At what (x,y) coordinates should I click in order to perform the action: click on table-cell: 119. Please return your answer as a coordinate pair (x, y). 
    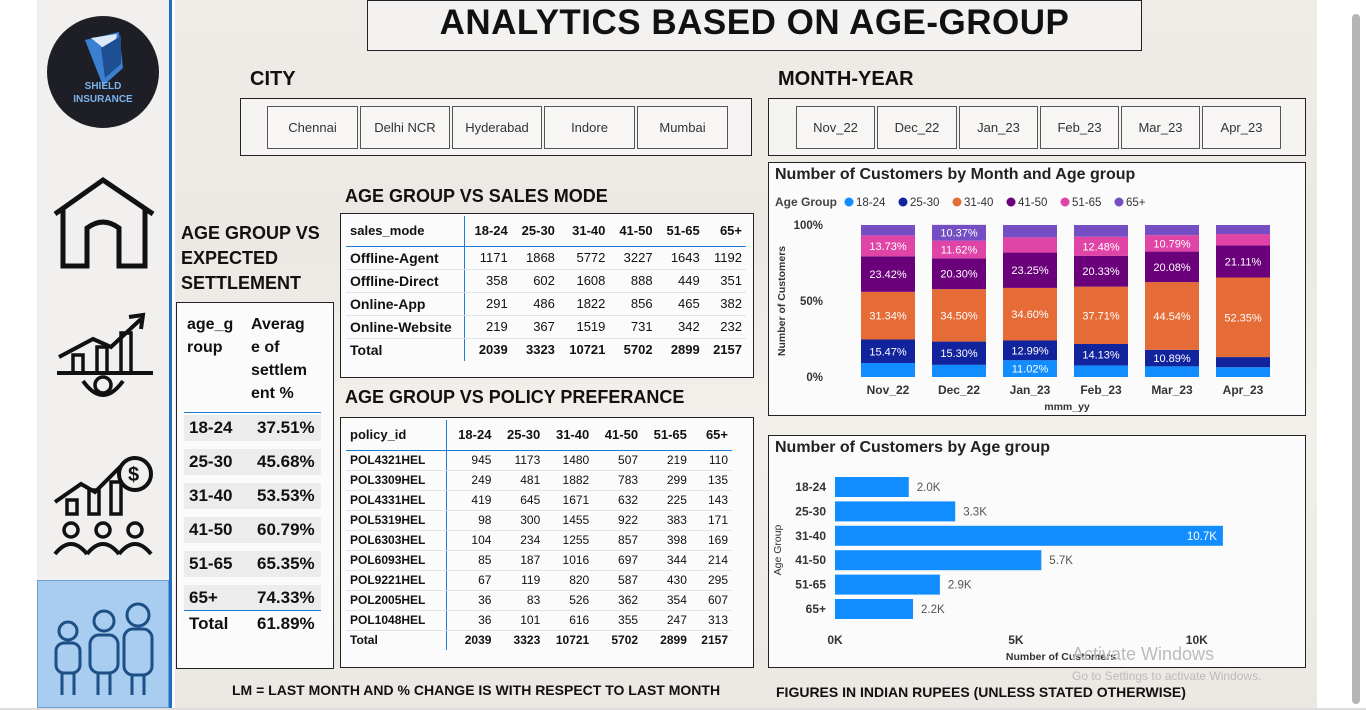
    Looking at the image, I should click on (520, 580).